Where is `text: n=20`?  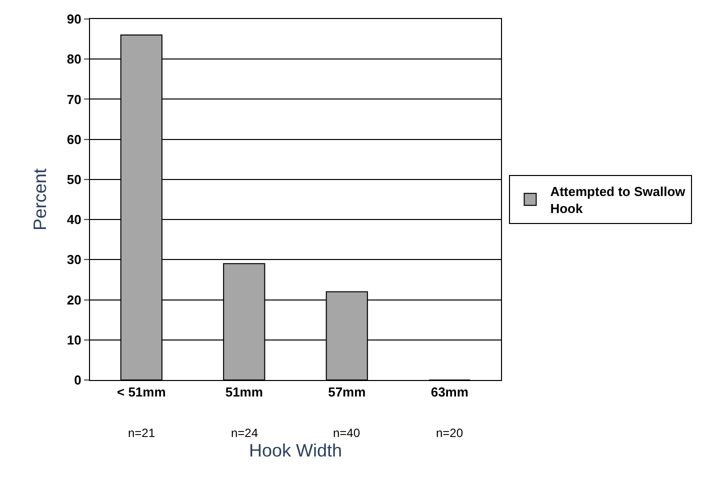 text: n=20 is located at coordinates (450, 433).